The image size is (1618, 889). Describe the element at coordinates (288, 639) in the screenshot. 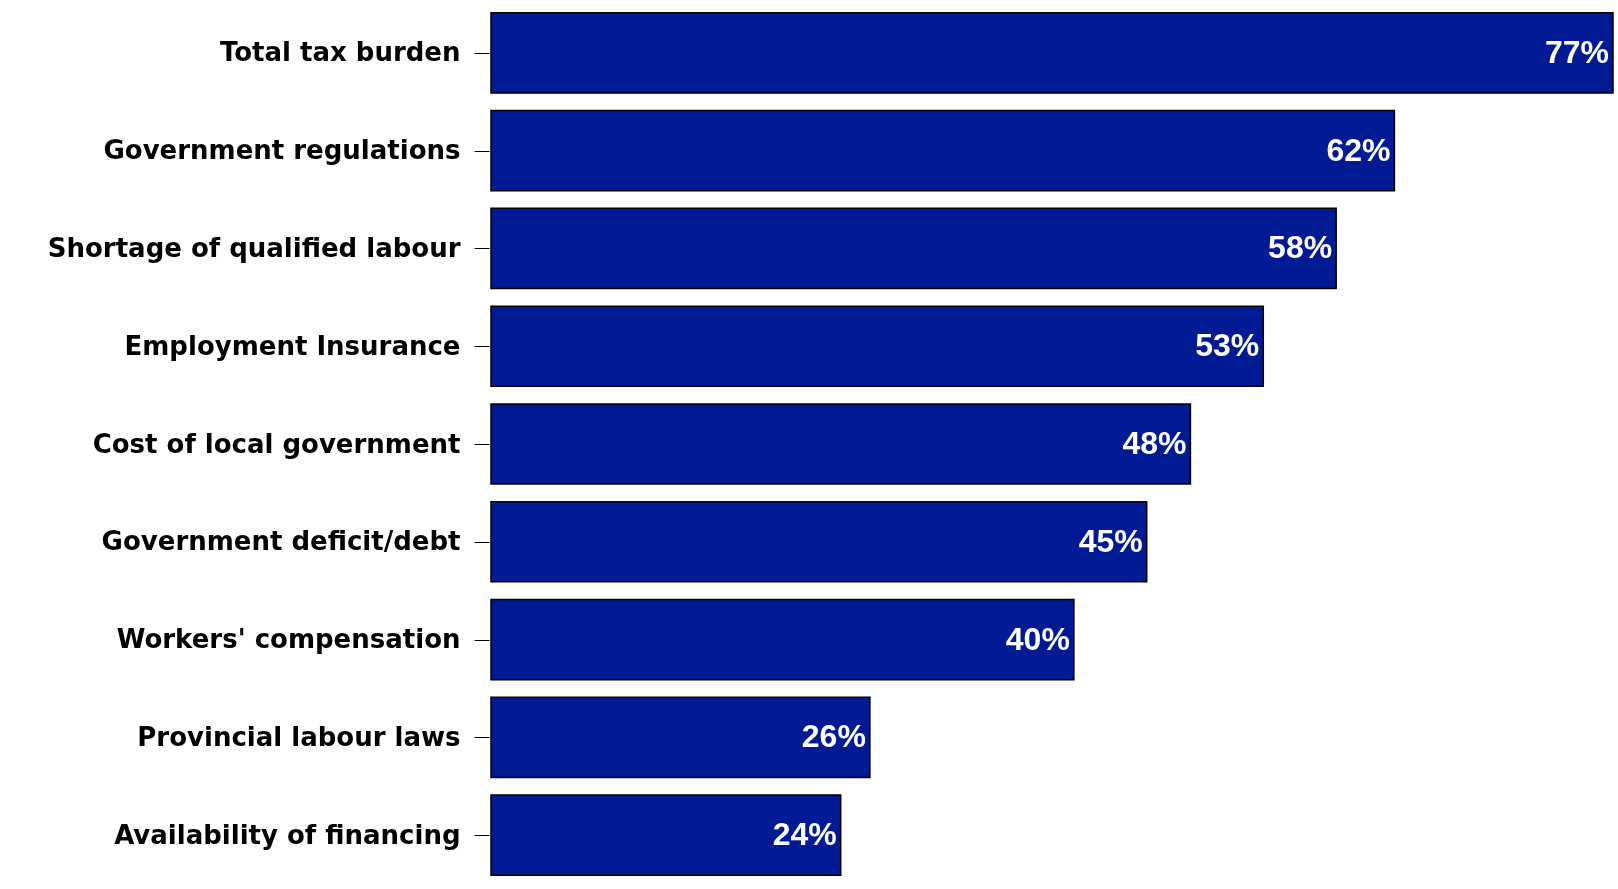

I see `y-tick-label: Workers' compensation` at that location.